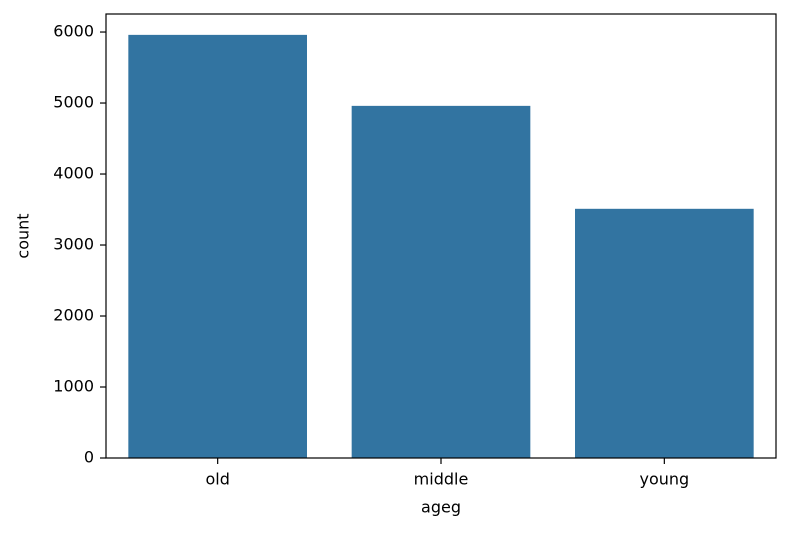  I want to click on y-tick-label: 0, so click(89, 457).